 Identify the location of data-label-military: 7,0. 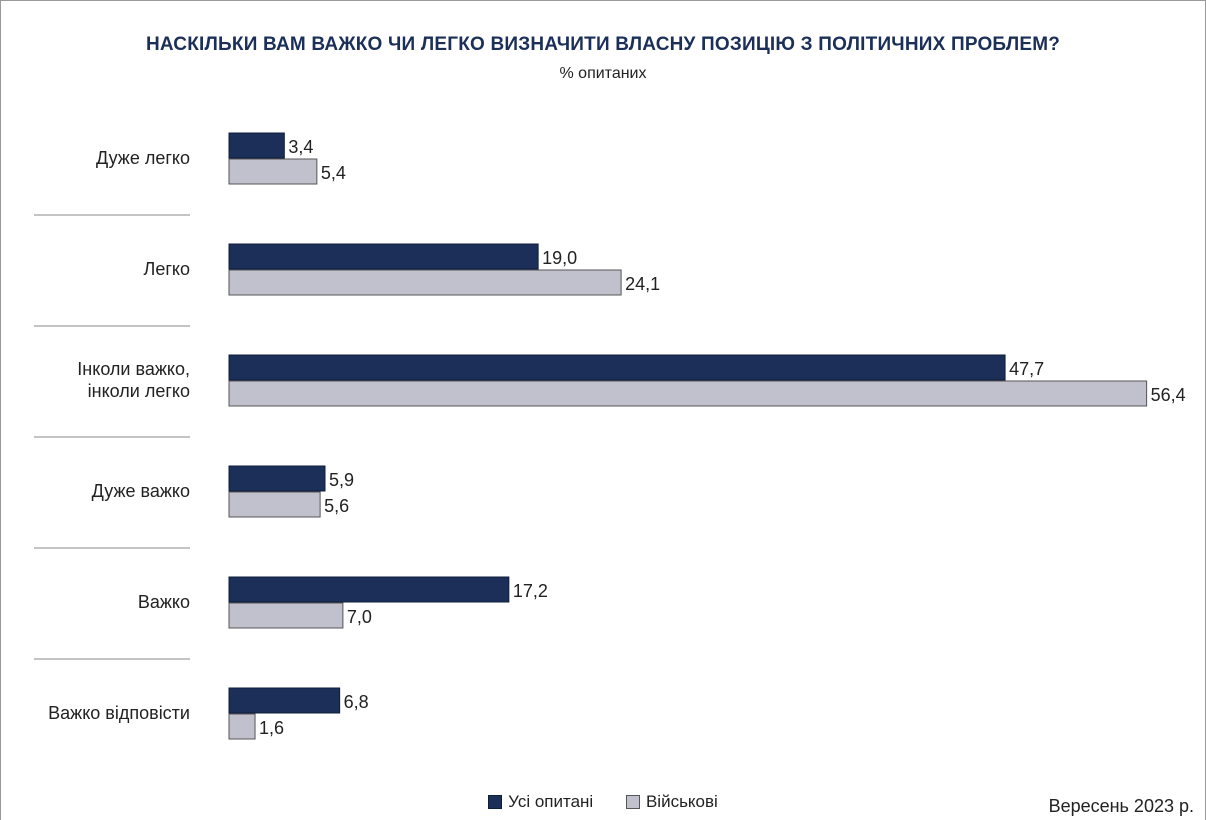
(359, 617).